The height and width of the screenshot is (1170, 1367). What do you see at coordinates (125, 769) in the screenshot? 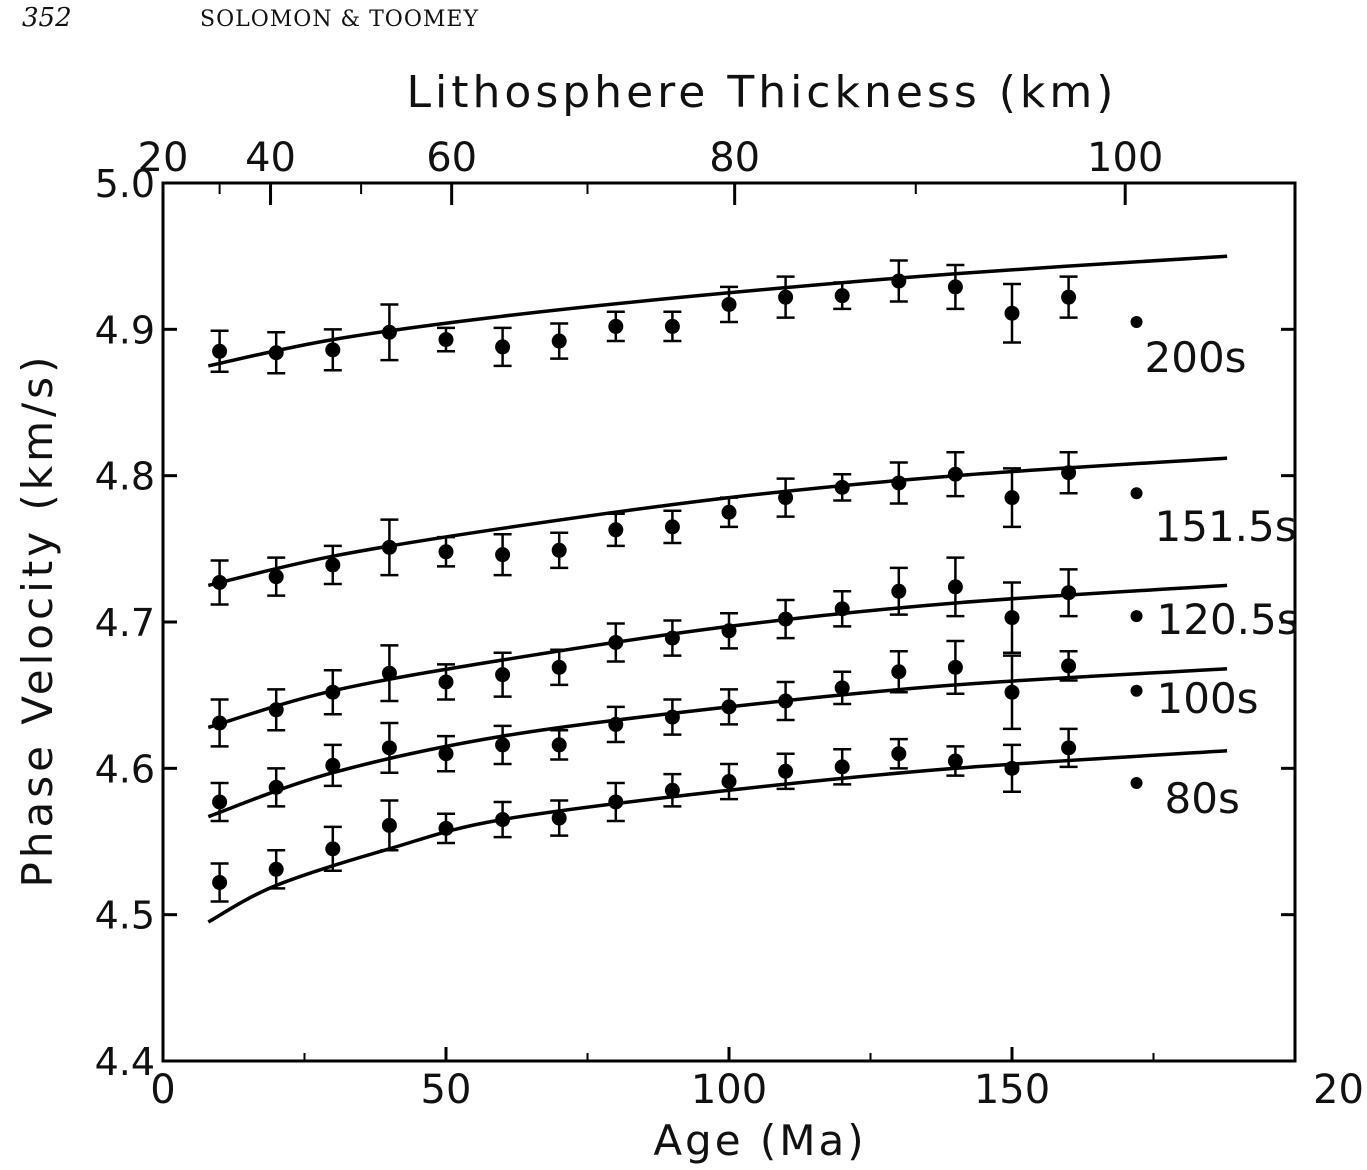
I see `y-tick-label: 4.6` at bounding box center [125, 769].